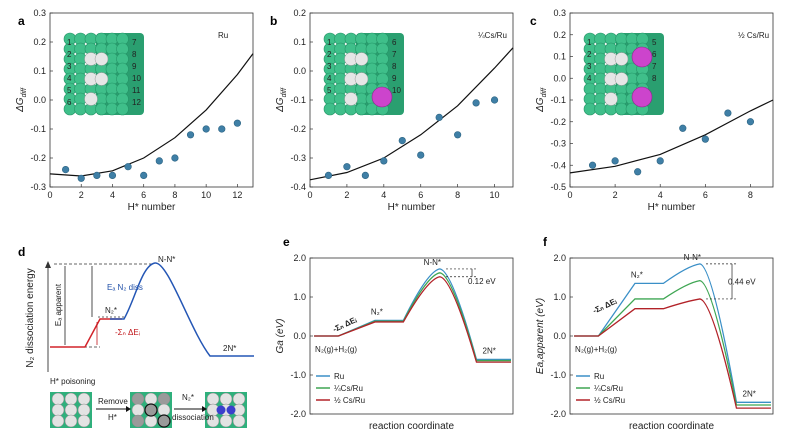 The width and height of the screenshot is (789, 439). What do you see at coordinates (672, 207) in the screenshot?
I see `x-axis-label-c: H* number` at bounding box center [672, 207].